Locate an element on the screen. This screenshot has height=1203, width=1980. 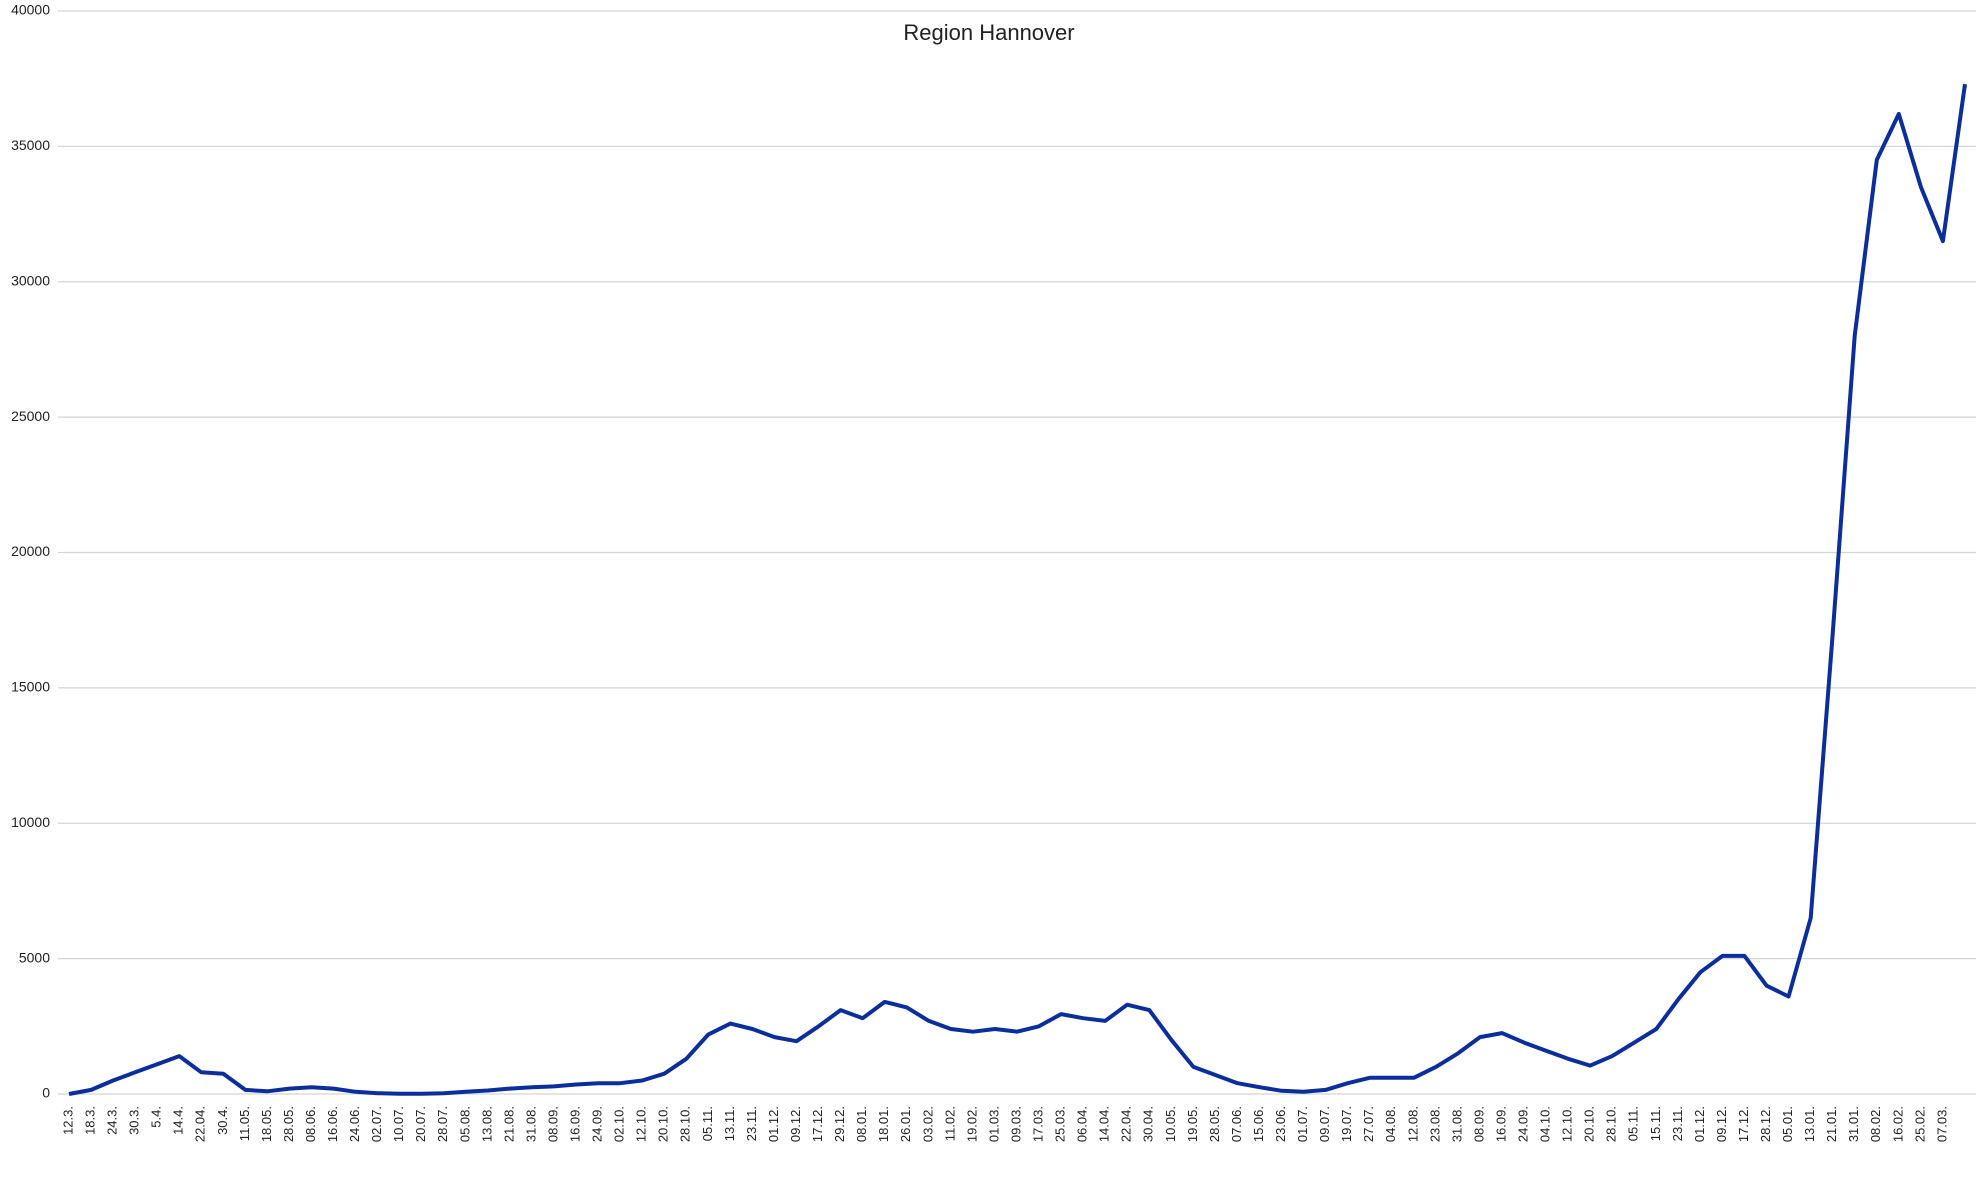
x-tick-label: 23.08. is located at coordinates (1434, 1124).